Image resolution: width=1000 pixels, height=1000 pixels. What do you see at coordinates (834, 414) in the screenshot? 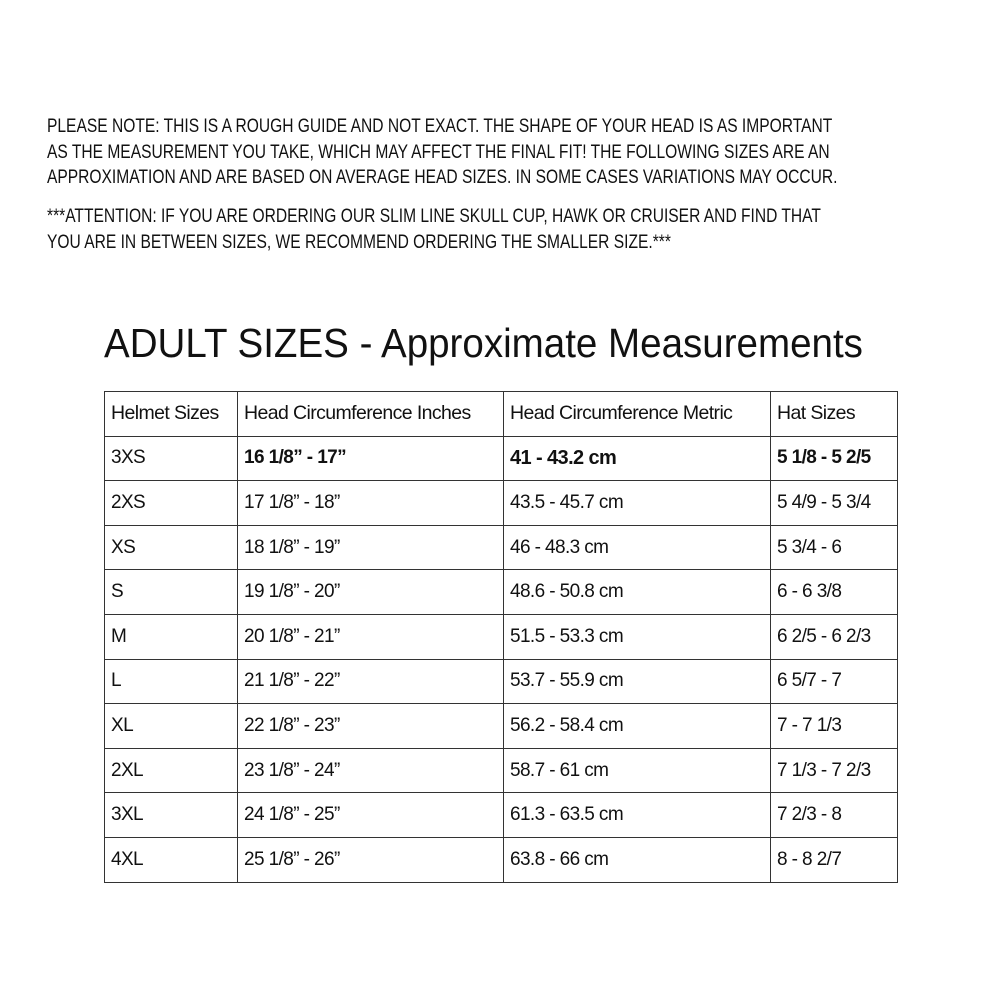
I see `header-hat-sizes: Hat Sizes` at bounding box center [834, 414].